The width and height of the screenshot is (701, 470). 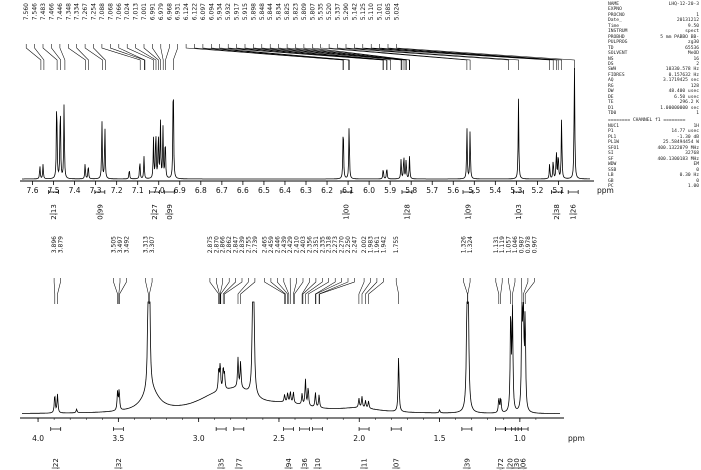 What do you see at coordinates (397, 11) in the screenshot?
I see `top-peak-label: 5.024` at bounding box center [397, 11].